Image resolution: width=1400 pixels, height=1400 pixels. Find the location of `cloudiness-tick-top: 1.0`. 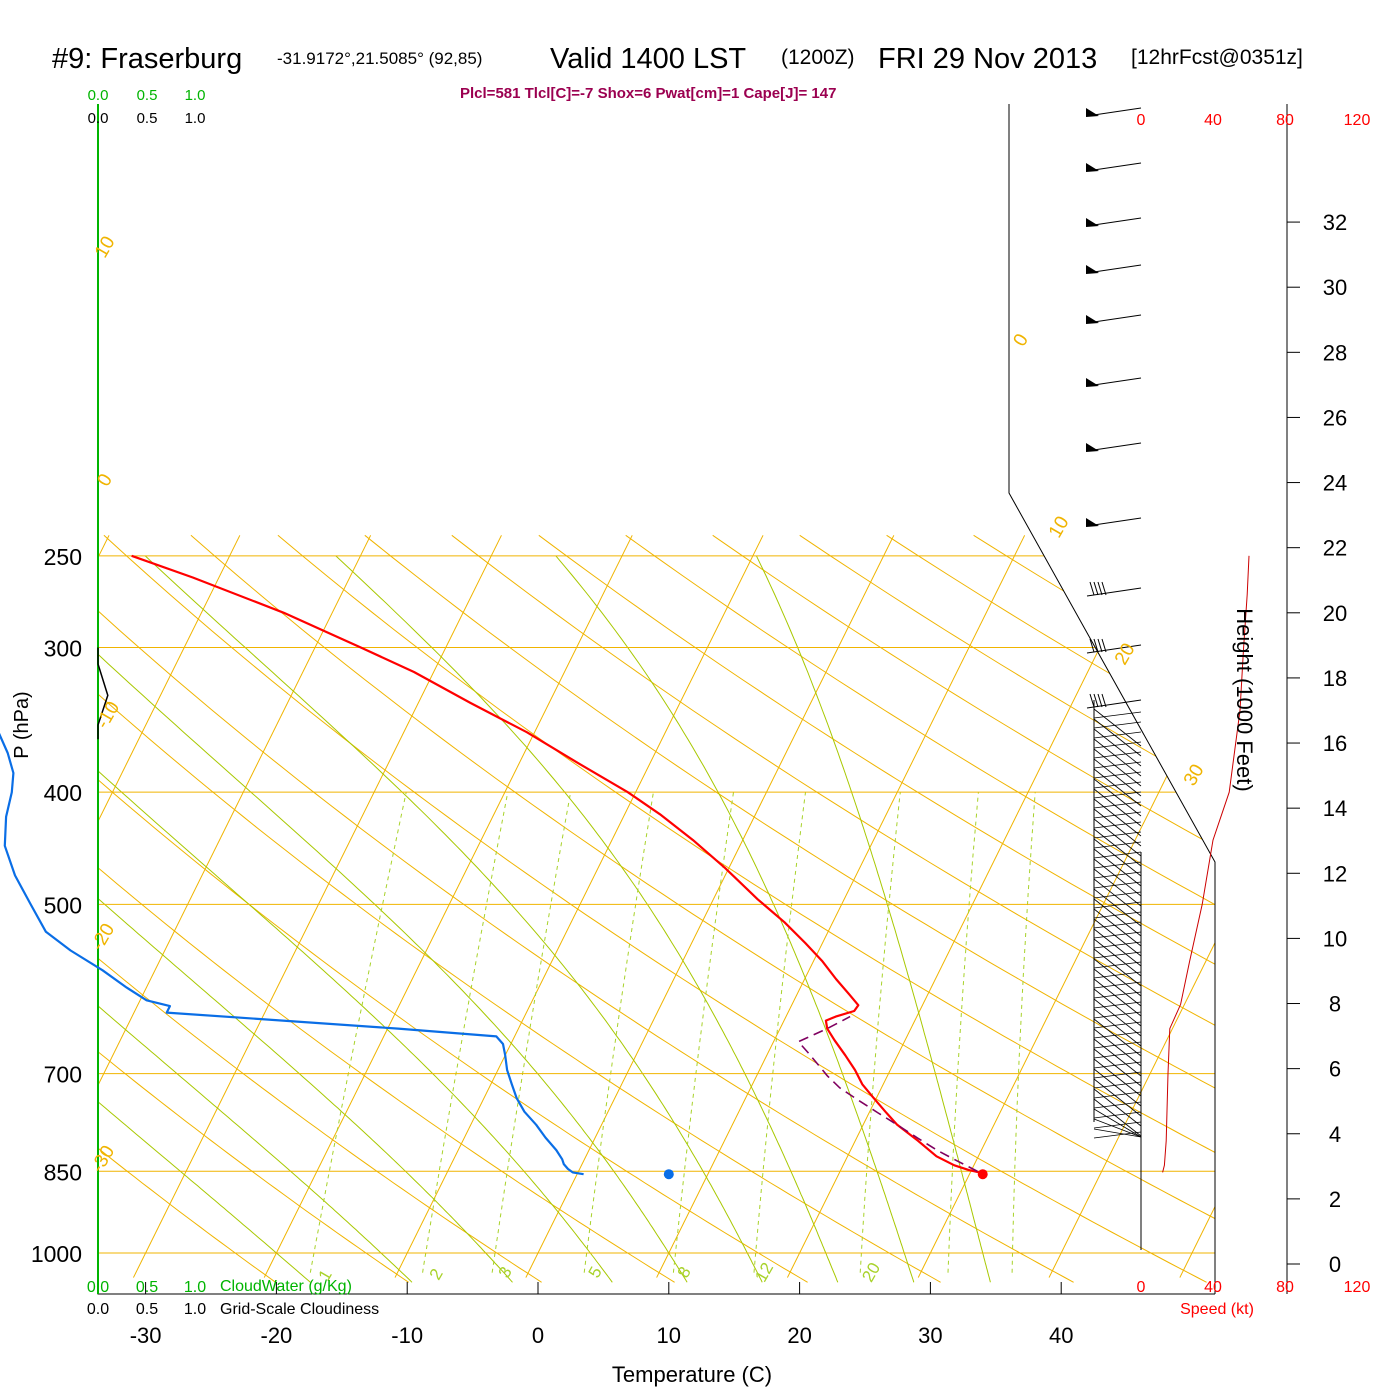

cloudiness-tick-top: 1.0 is located at coordinates (195, 118).